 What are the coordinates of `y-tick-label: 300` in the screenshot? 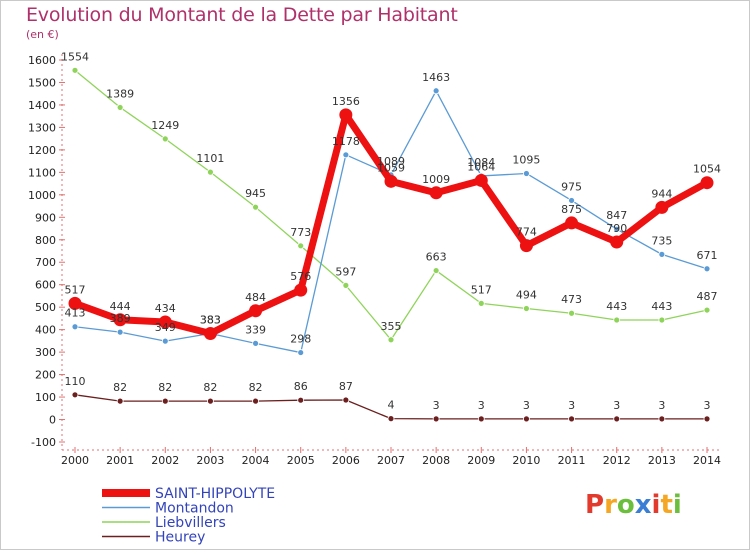 It's located at (45, 352).